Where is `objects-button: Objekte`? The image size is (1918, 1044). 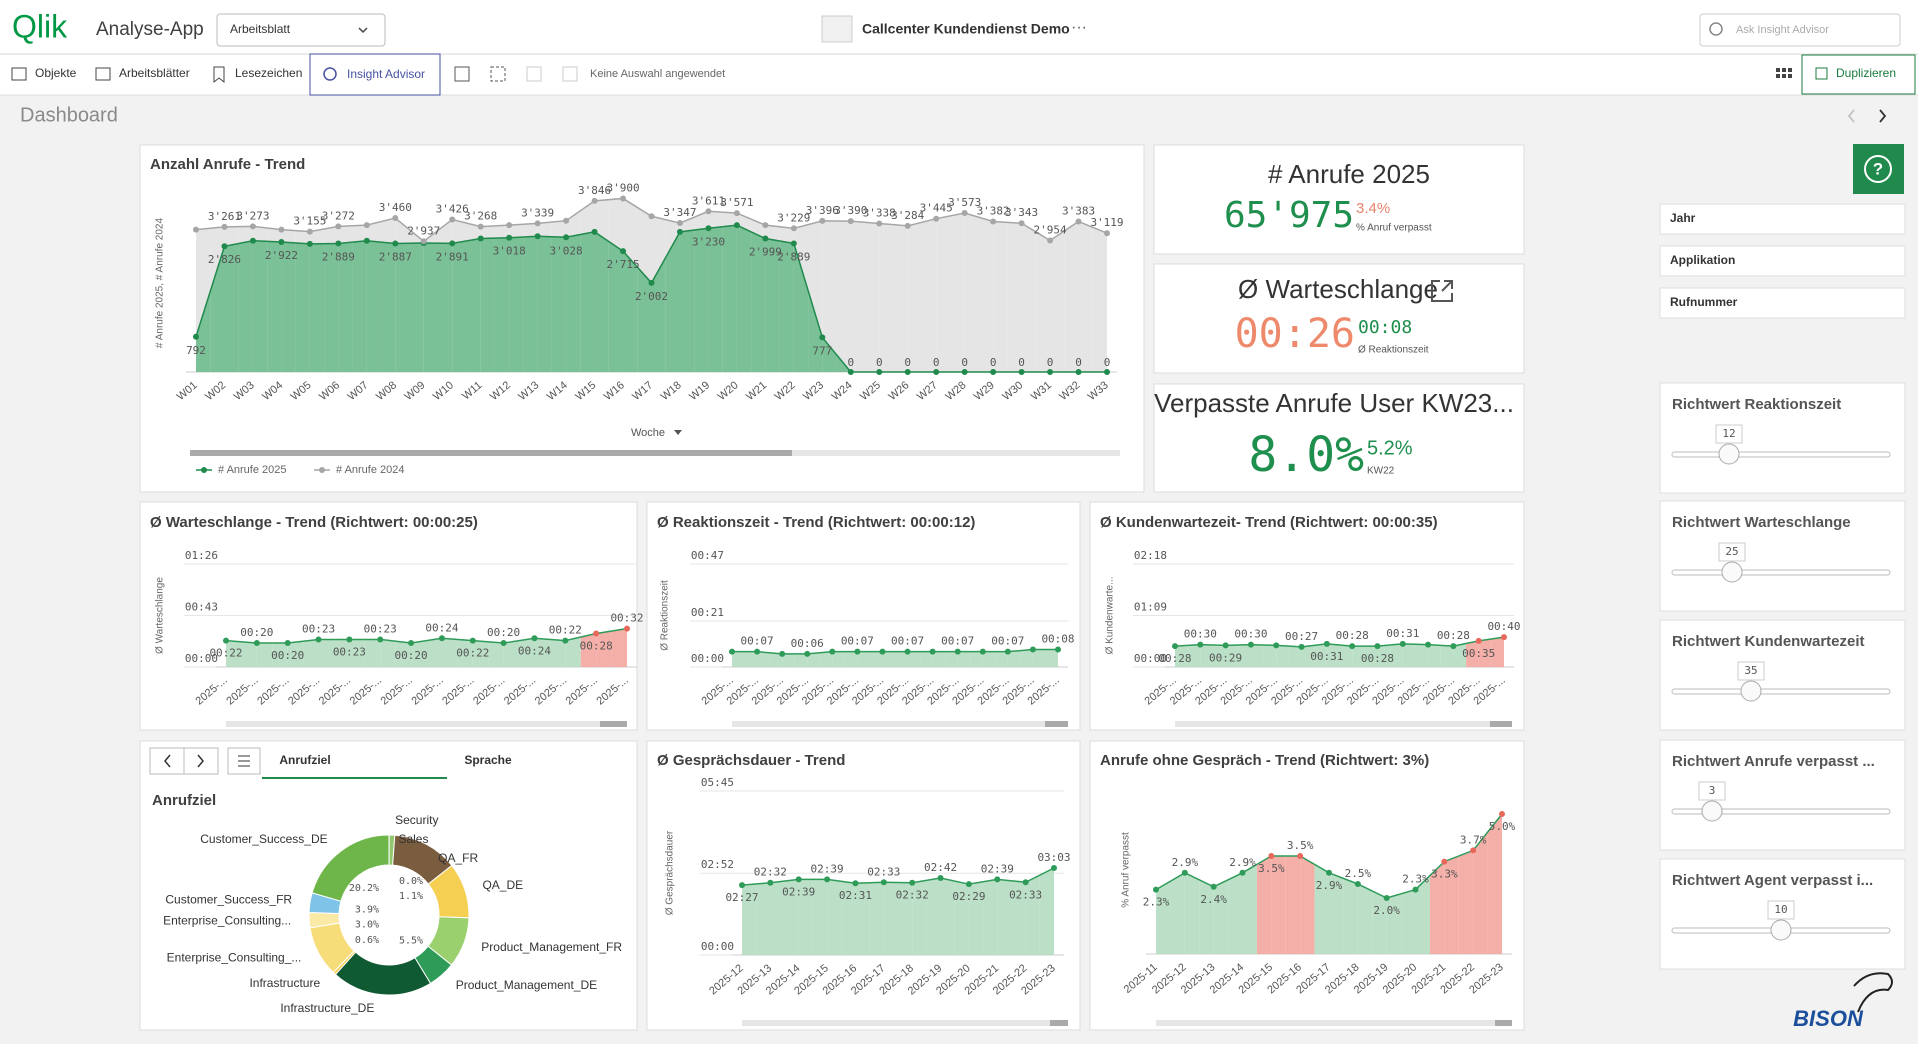
objects-button: Objekte is located at coordinates (56, 73).